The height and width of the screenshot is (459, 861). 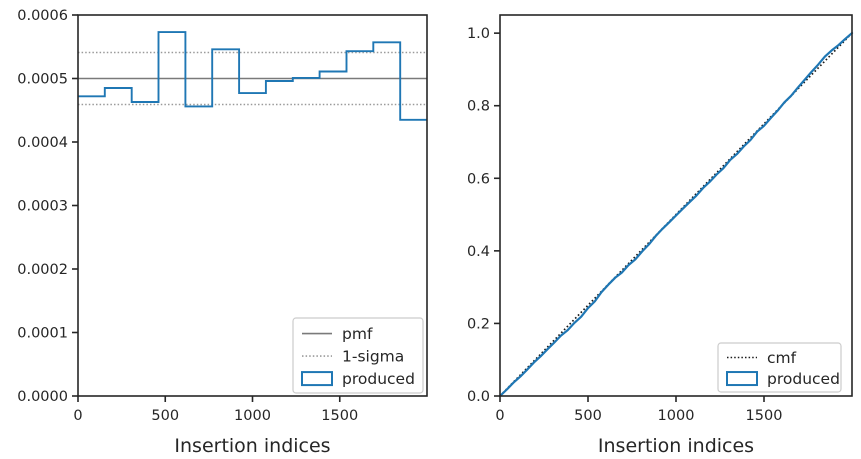 I want to click on y-tick-label: 0.0, so click(x=478, y=397).